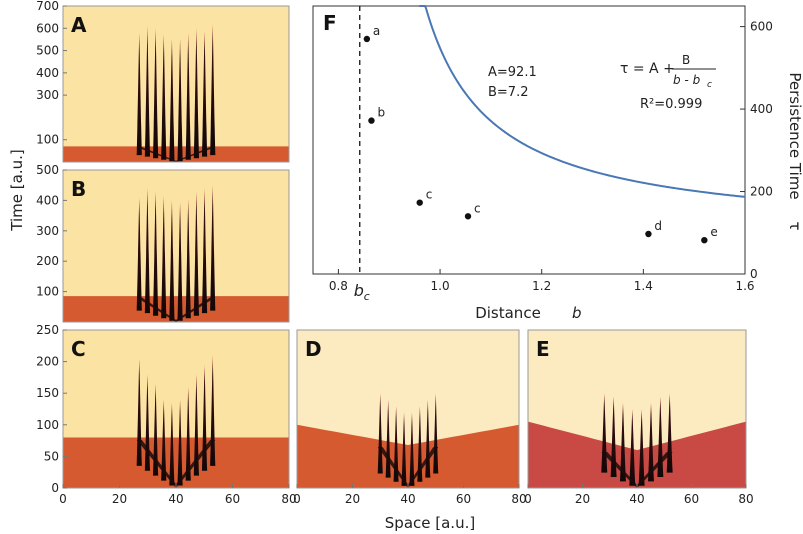 Image resolution: width=803 pixels, height=534 pixels. Describe the element at coordinates (47, 362) in the screenshot. I see `panel-c-ytick-label: 200` at that location.